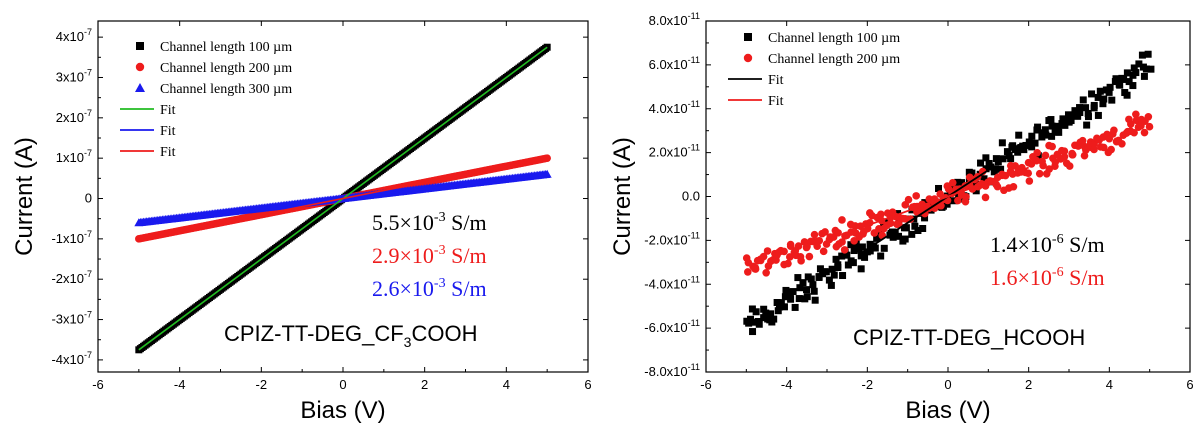 This screenshot has width=1198, height=431. Describe the element at coordinates (1189, 384) in the screenshot. I see `x-tick-label: 6` at that location.